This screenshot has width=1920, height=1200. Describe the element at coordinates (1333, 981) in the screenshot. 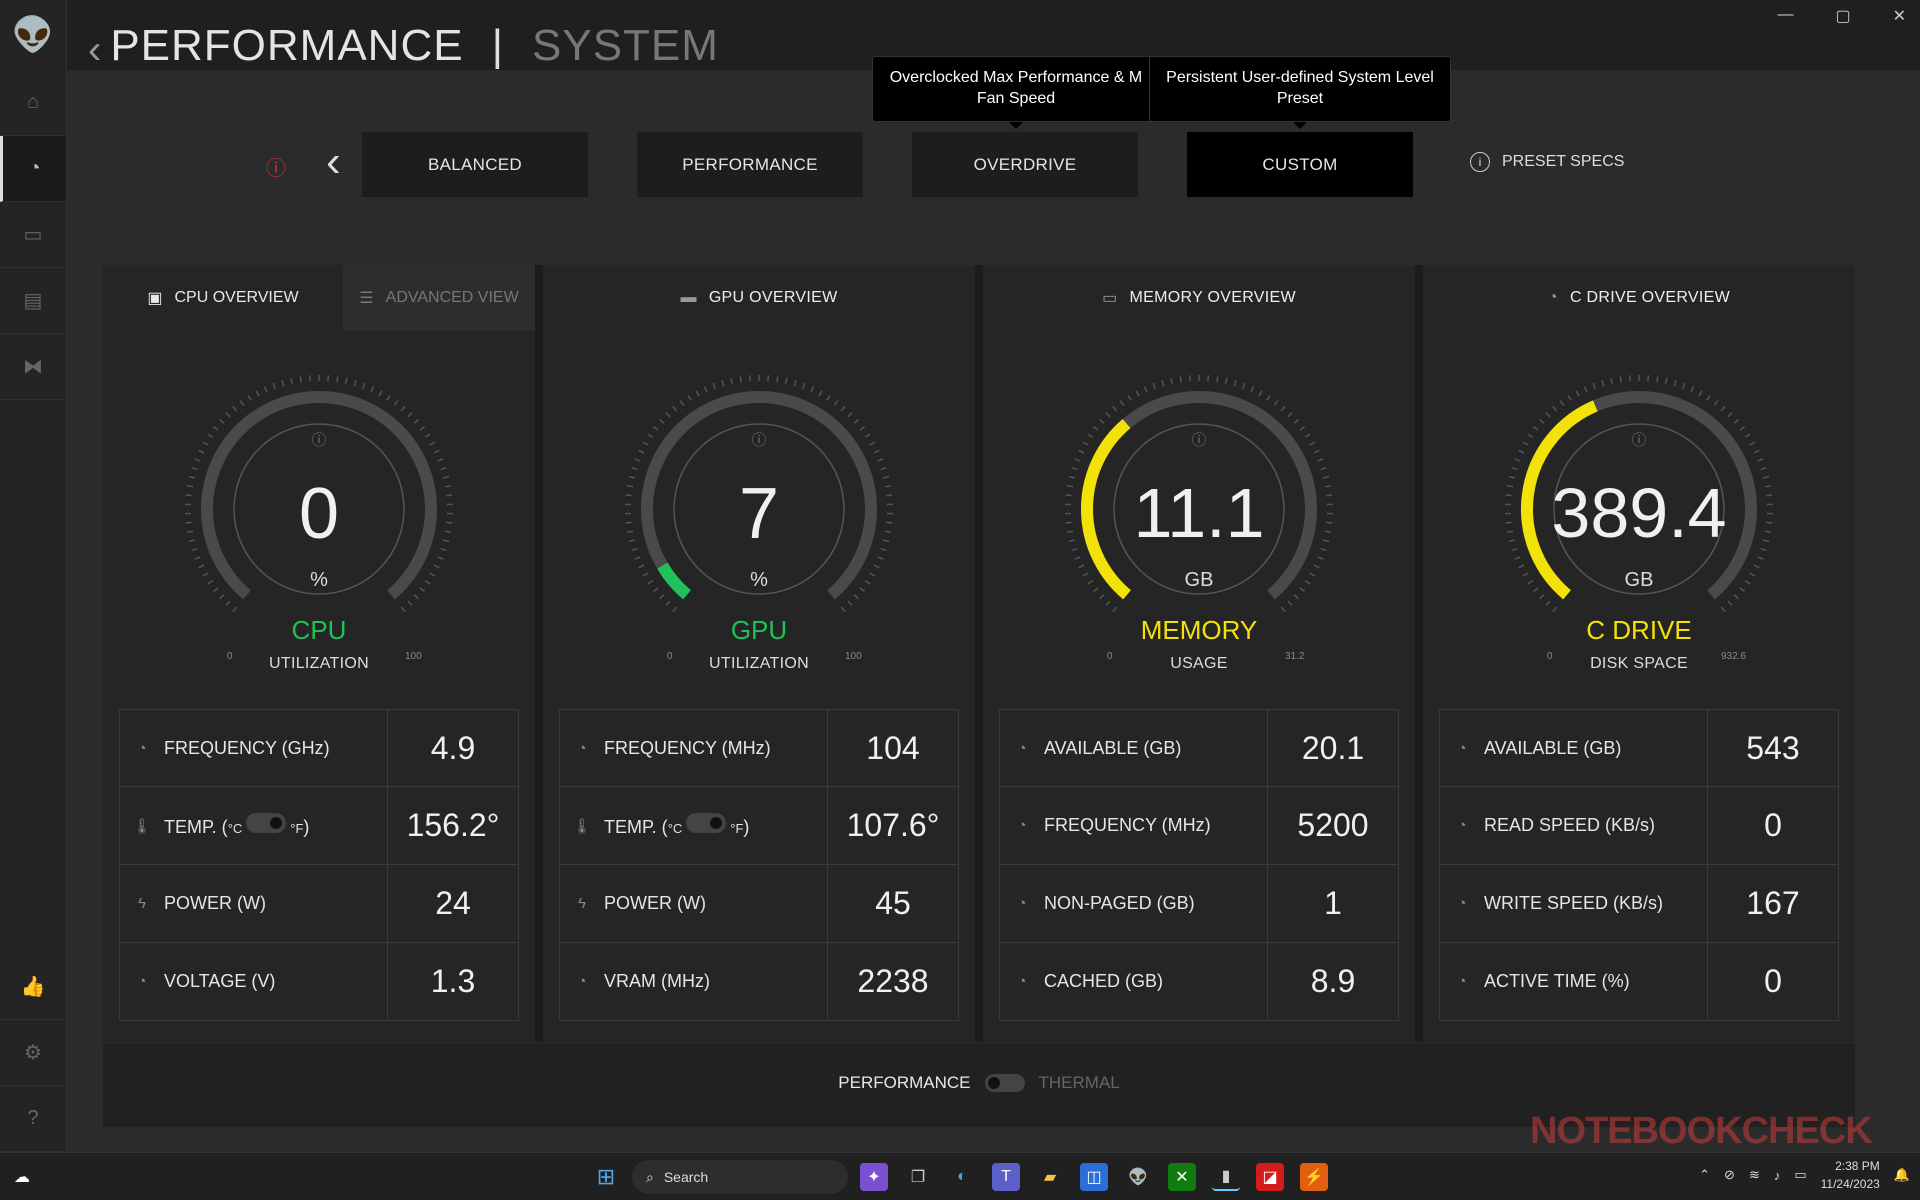

I see `mem-cached-value: 8.9` at that location.